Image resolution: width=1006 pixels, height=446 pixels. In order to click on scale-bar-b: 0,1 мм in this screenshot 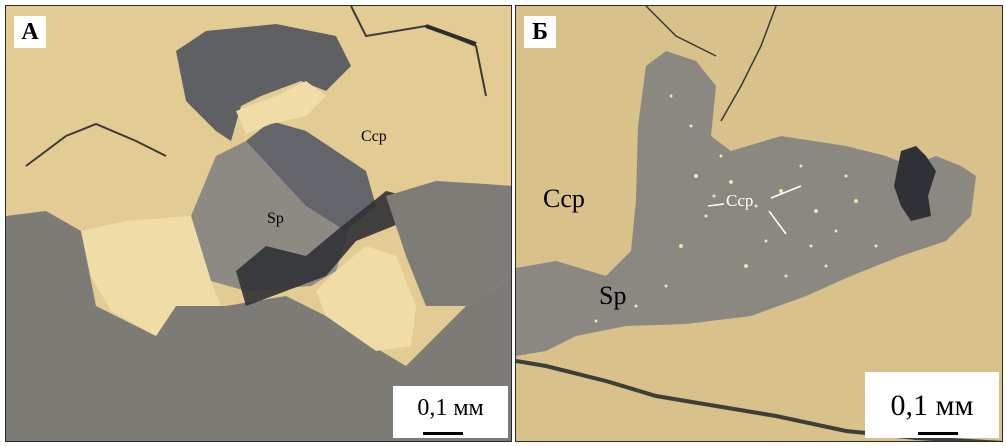, I will do `click(932, 405)`.